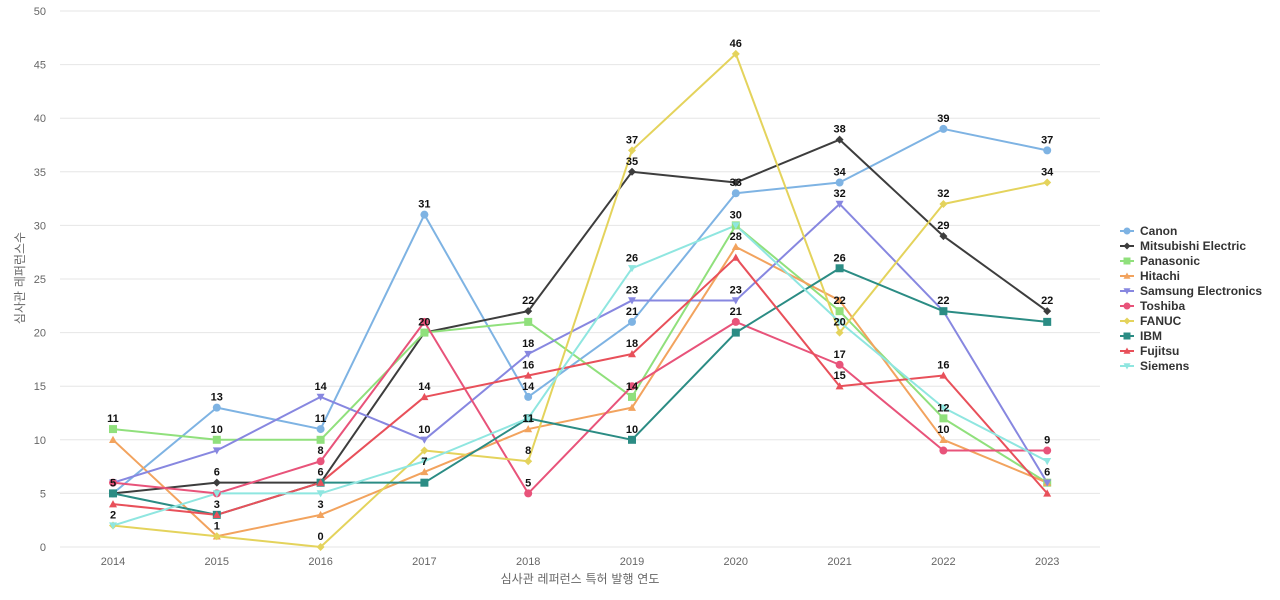 The width and height of the screenshot is (1280, 600). What do you see at coordinates (528, 387) in the screenshot?
I see `data-label: 14` at bounding box center [528, 387].